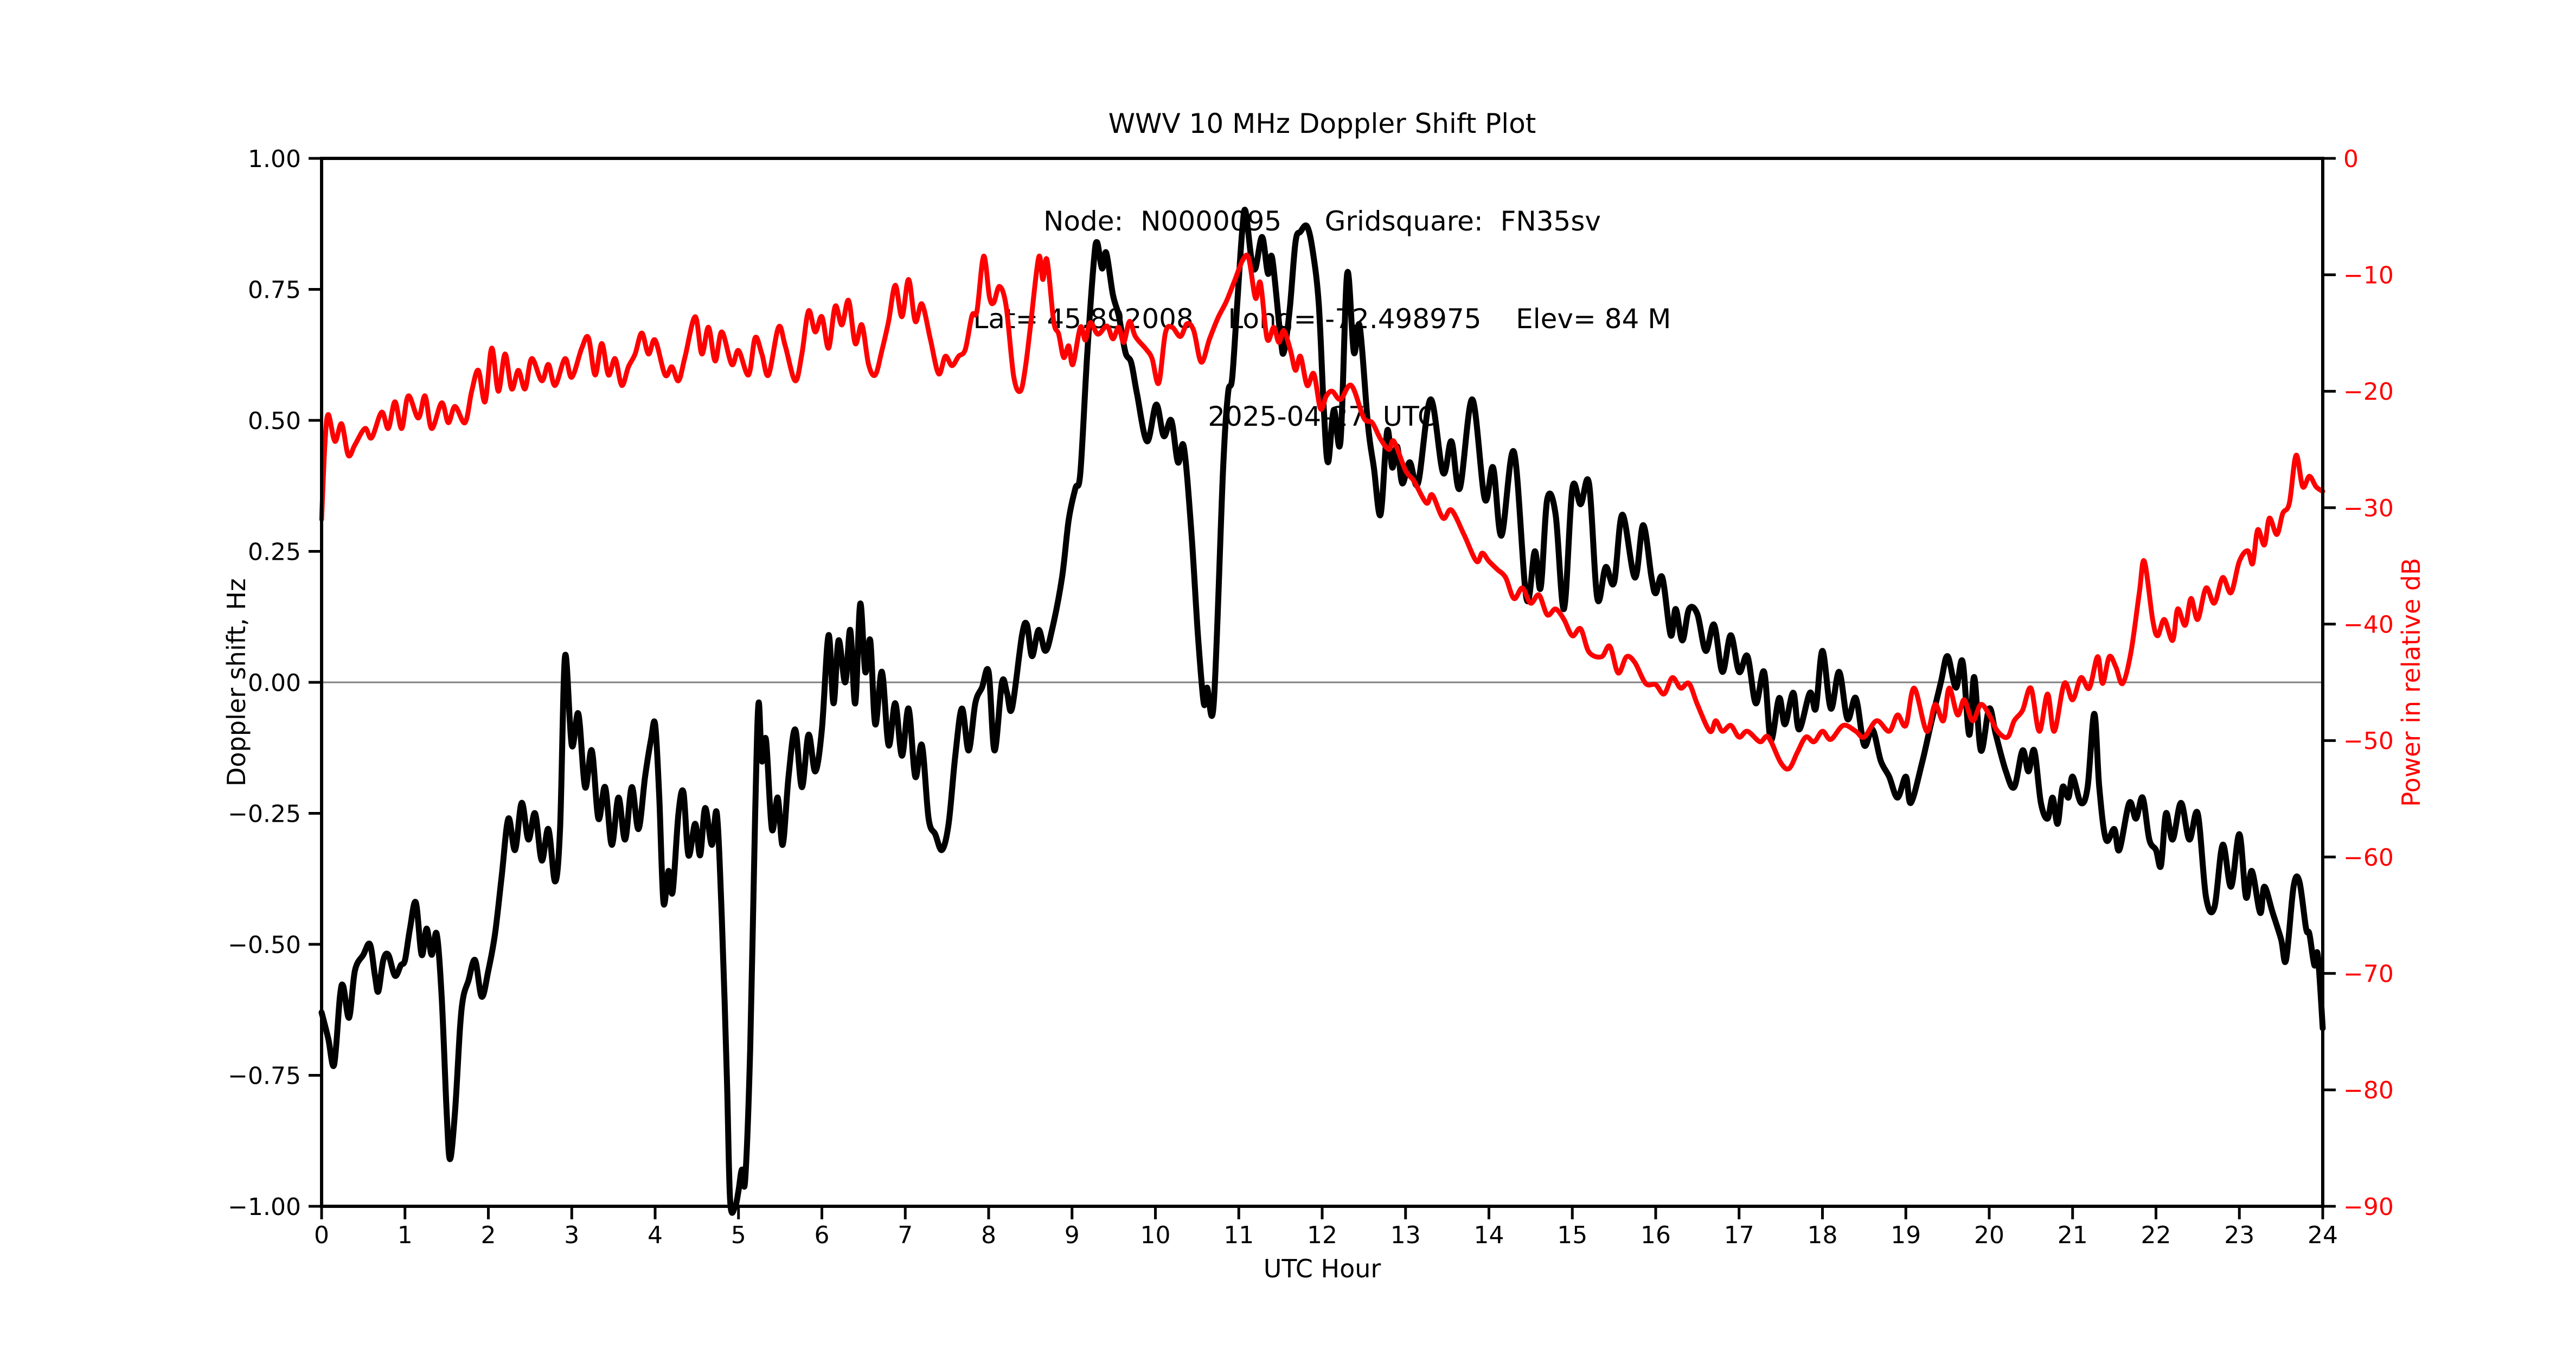 This screenshot has height=1356, width=2576. What do you see at coordinates (1238, 1235) in the screenshot?
I see `x-tick-label: 11` at bounding box center [1238, 1235].